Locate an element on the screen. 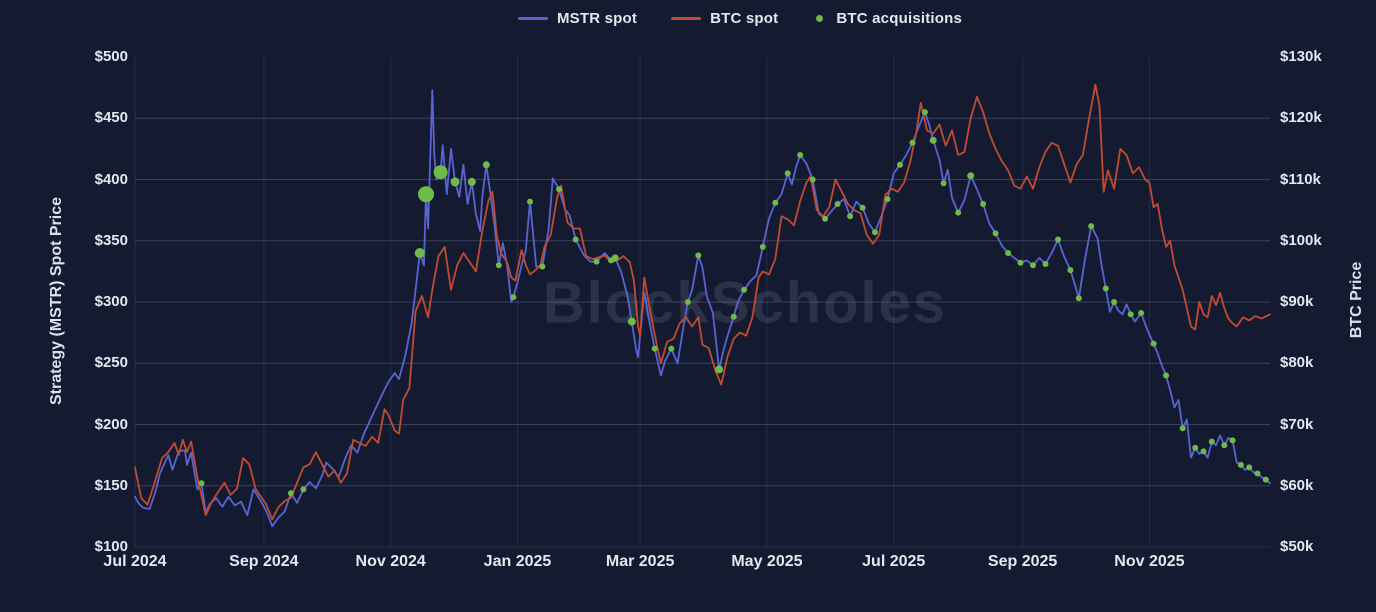 The width and height of the screenshot is (1376, 612). legend: MSTR spot BTC spot BTC acquisitions is located at coordinates (740, 18).